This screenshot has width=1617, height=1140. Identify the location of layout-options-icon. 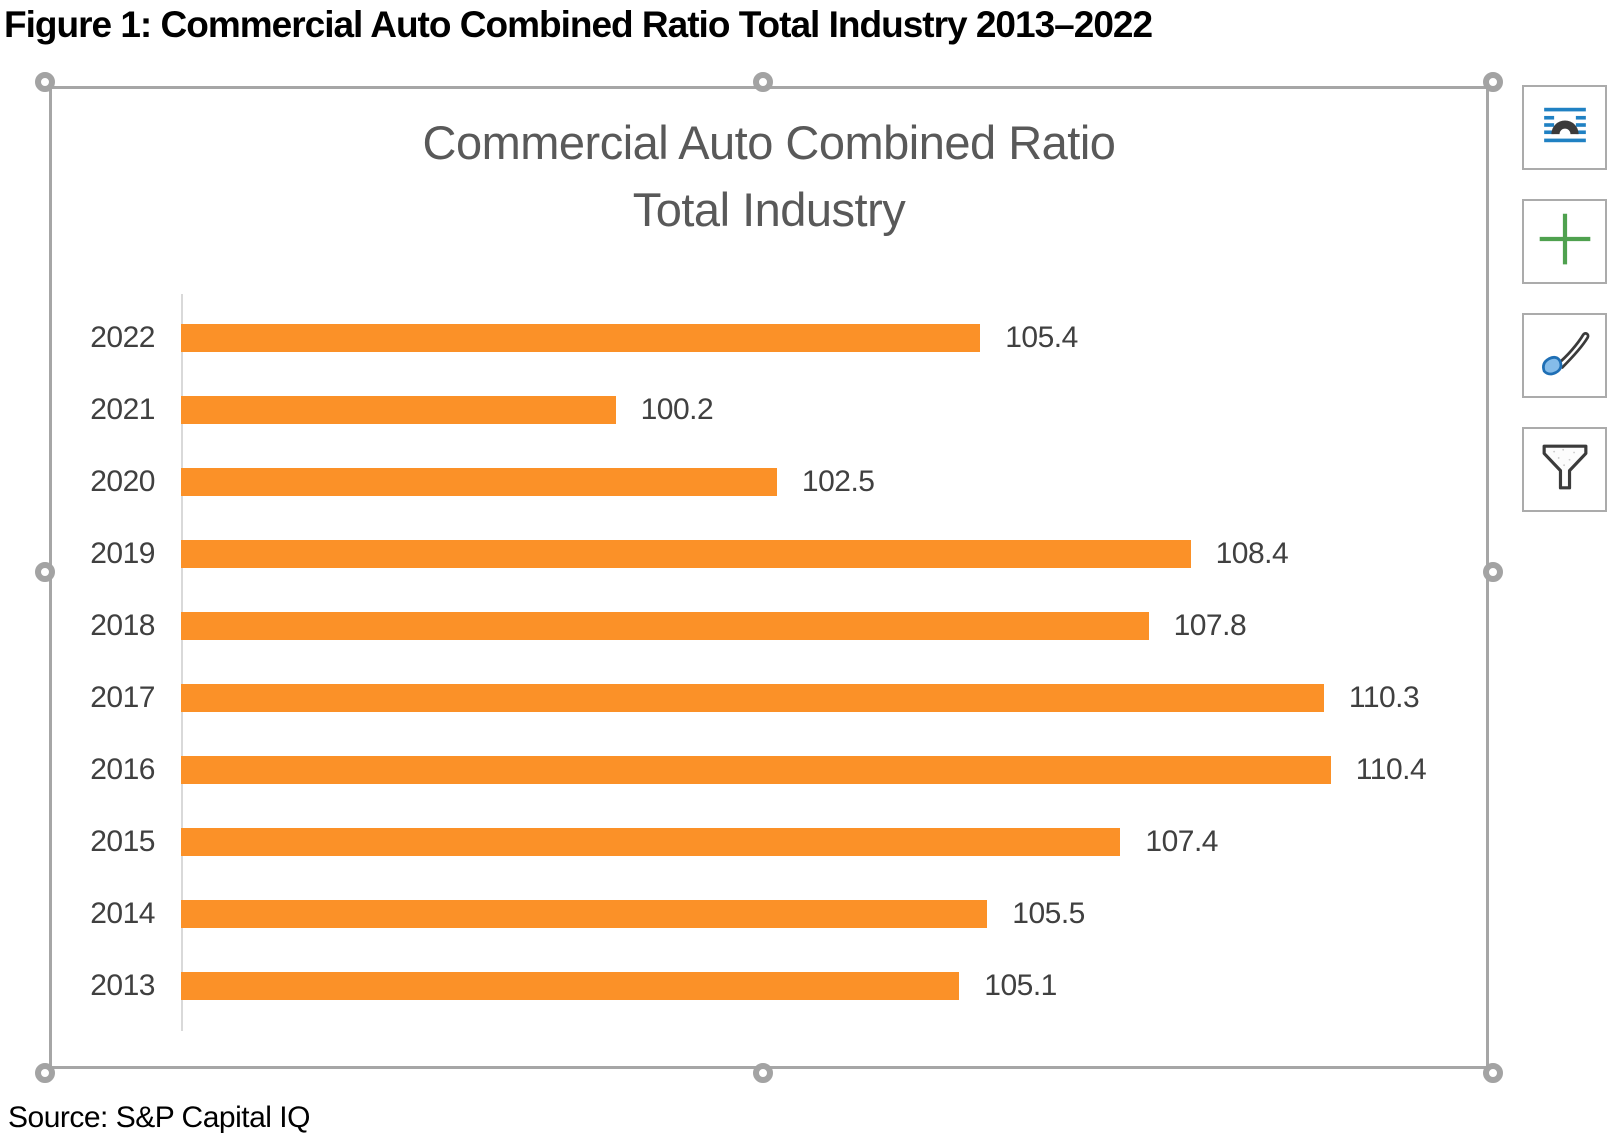
(1565, 127).